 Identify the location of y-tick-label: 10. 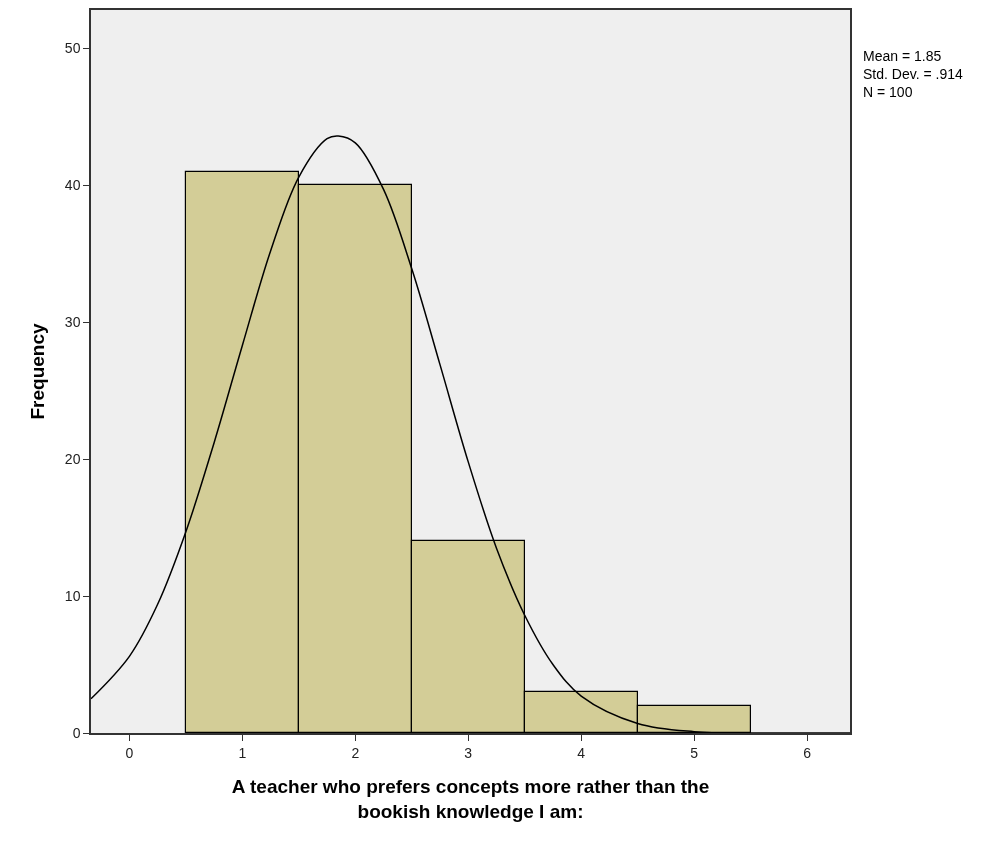
(72, 595).